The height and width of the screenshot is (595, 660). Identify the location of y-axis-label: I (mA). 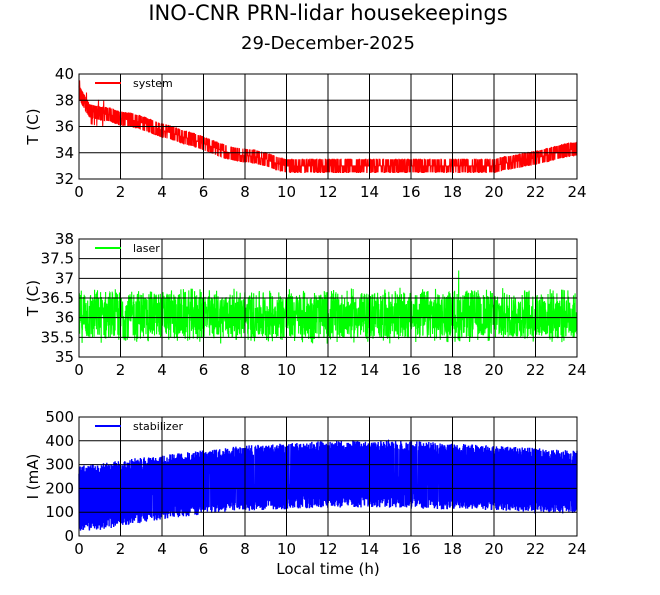
(33, 477).